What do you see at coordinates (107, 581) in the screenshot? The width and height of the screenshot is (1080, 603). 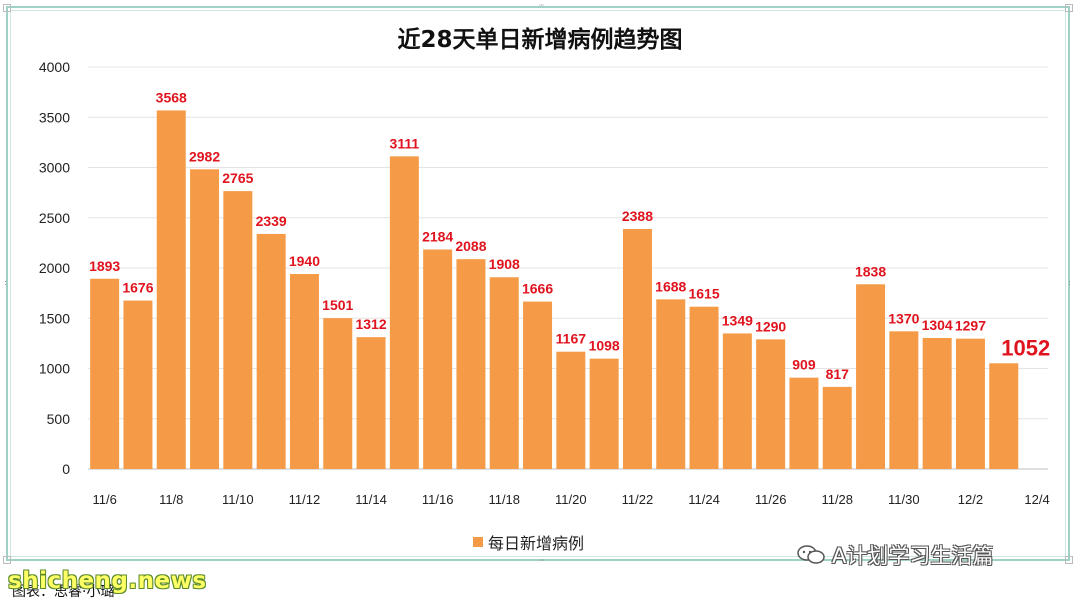 I see `site-watermark: shicheng.news` at bounding box center [107, 581].